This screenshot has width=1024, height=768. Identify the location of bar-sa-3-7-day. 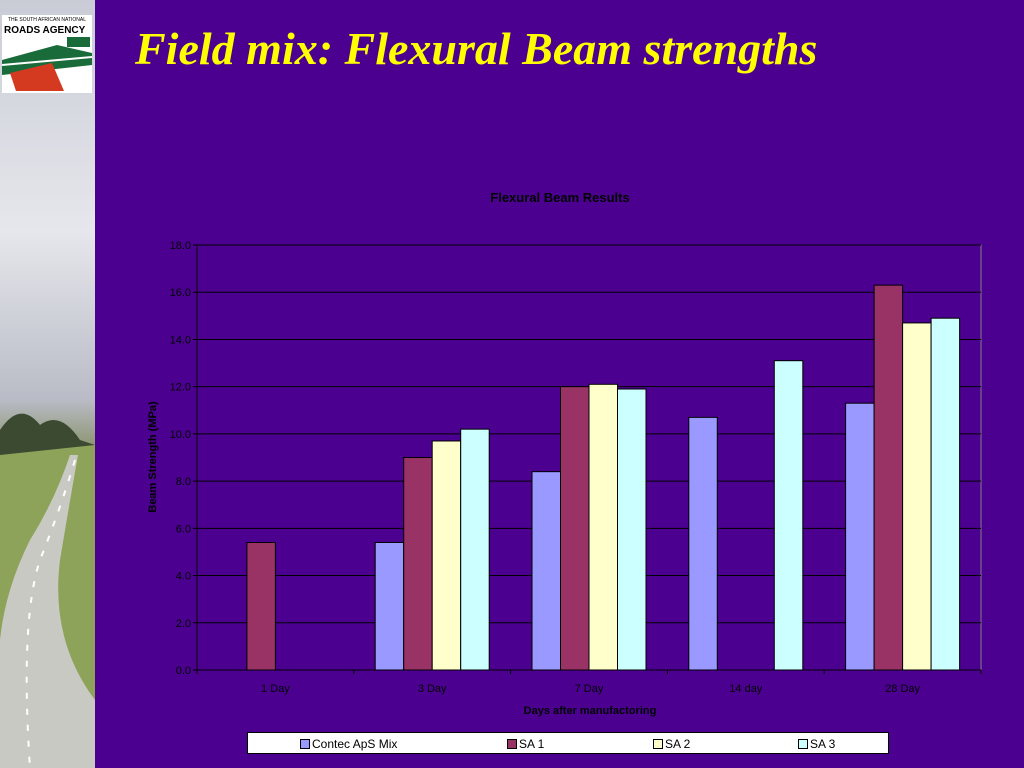
(632, 529).